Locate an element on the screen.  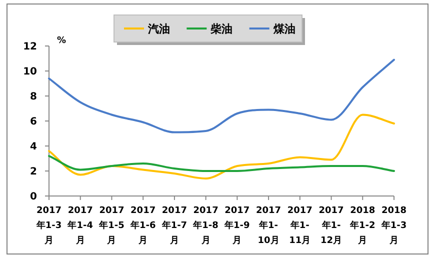
x-tick-label: 2017年1-12月 is located at coordinates (331, 226).